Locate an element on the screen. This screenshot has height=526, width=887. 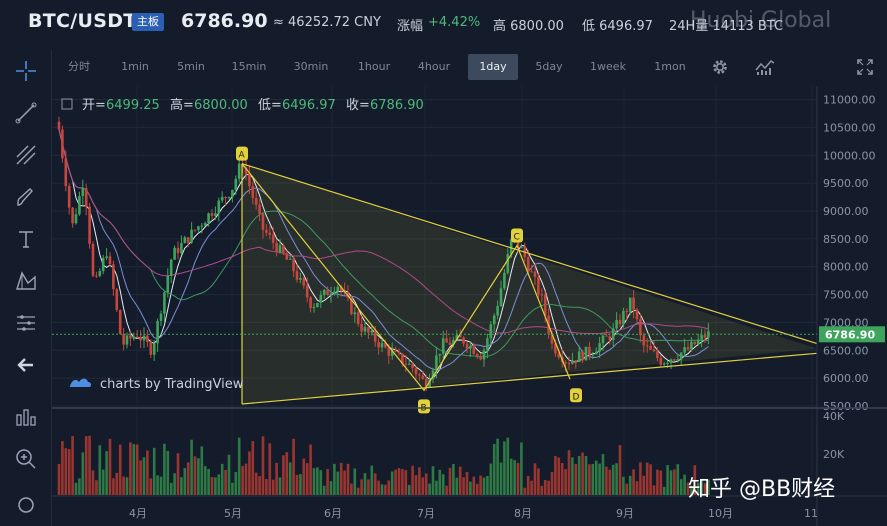
tradingview-logo: charts by TradingView is located at coordinates (157, 384).